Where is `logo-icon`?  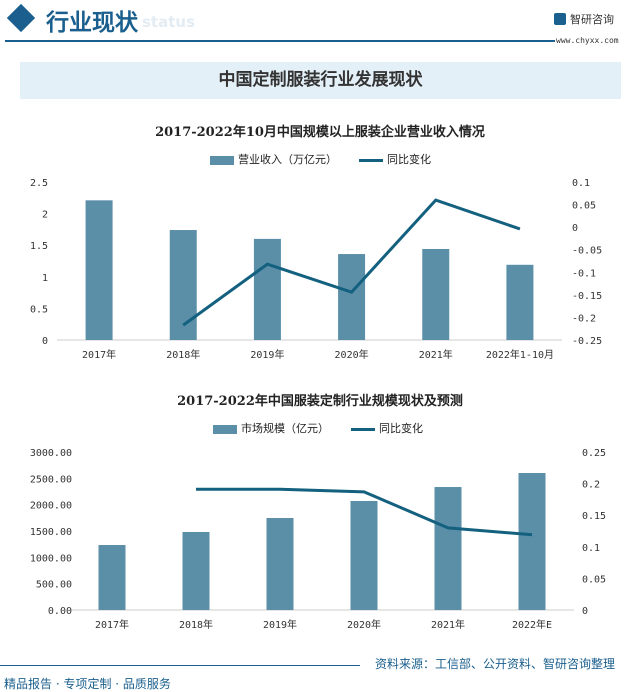
logo-icon is located at coordinates (560, 19).